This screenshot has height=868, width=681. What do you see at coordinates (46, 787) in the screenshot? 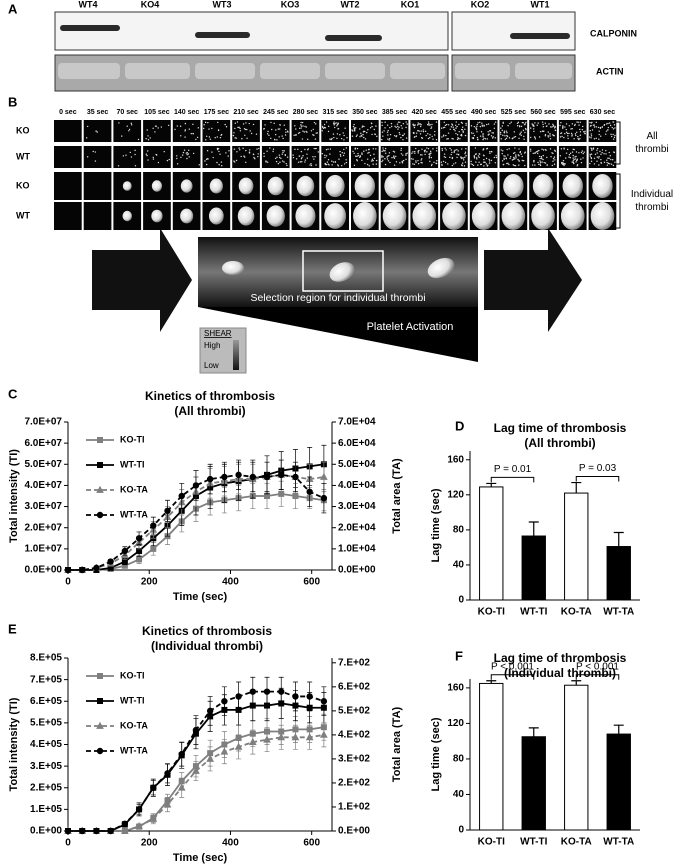
I see `y-tick-label: 2.E+05` at bounding box center [46, 787].